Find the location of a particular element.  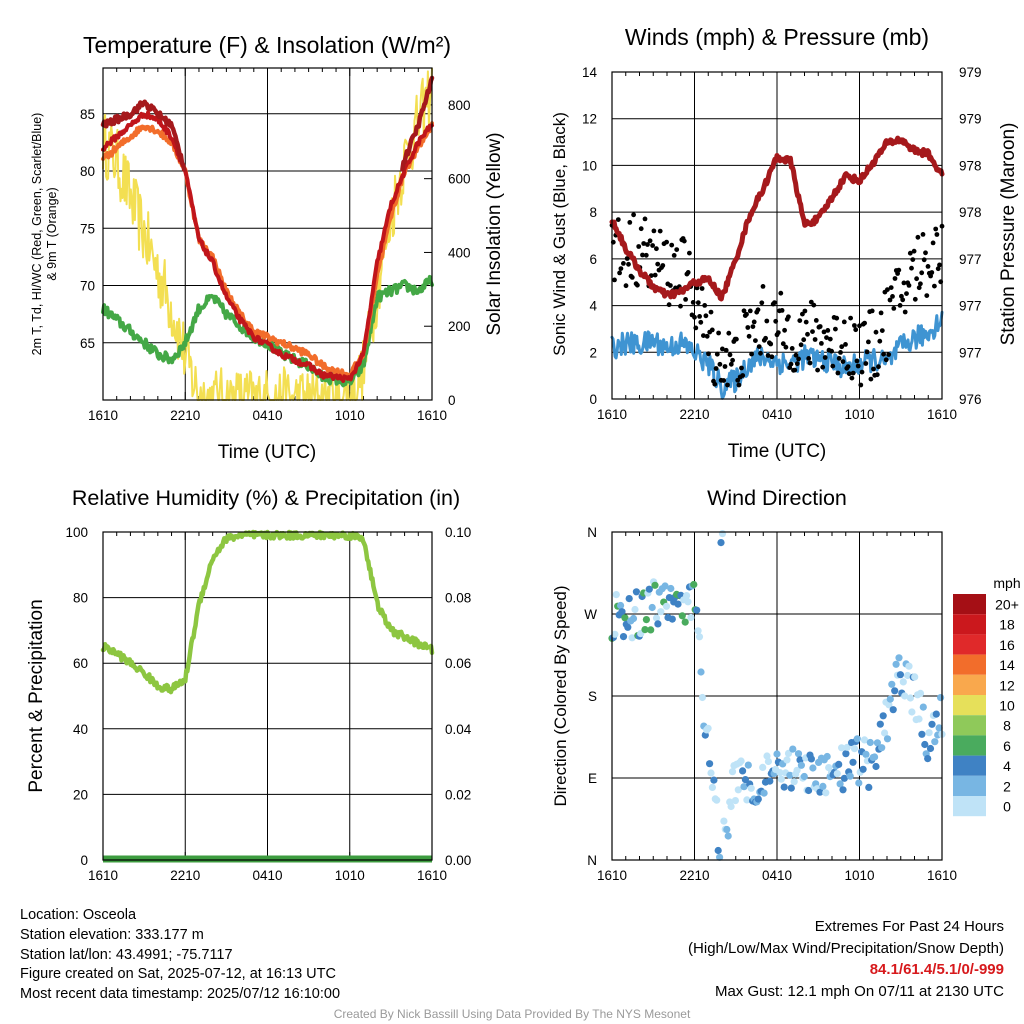

rh-xtick-label: 0410 is located at coordinates (267, 875).